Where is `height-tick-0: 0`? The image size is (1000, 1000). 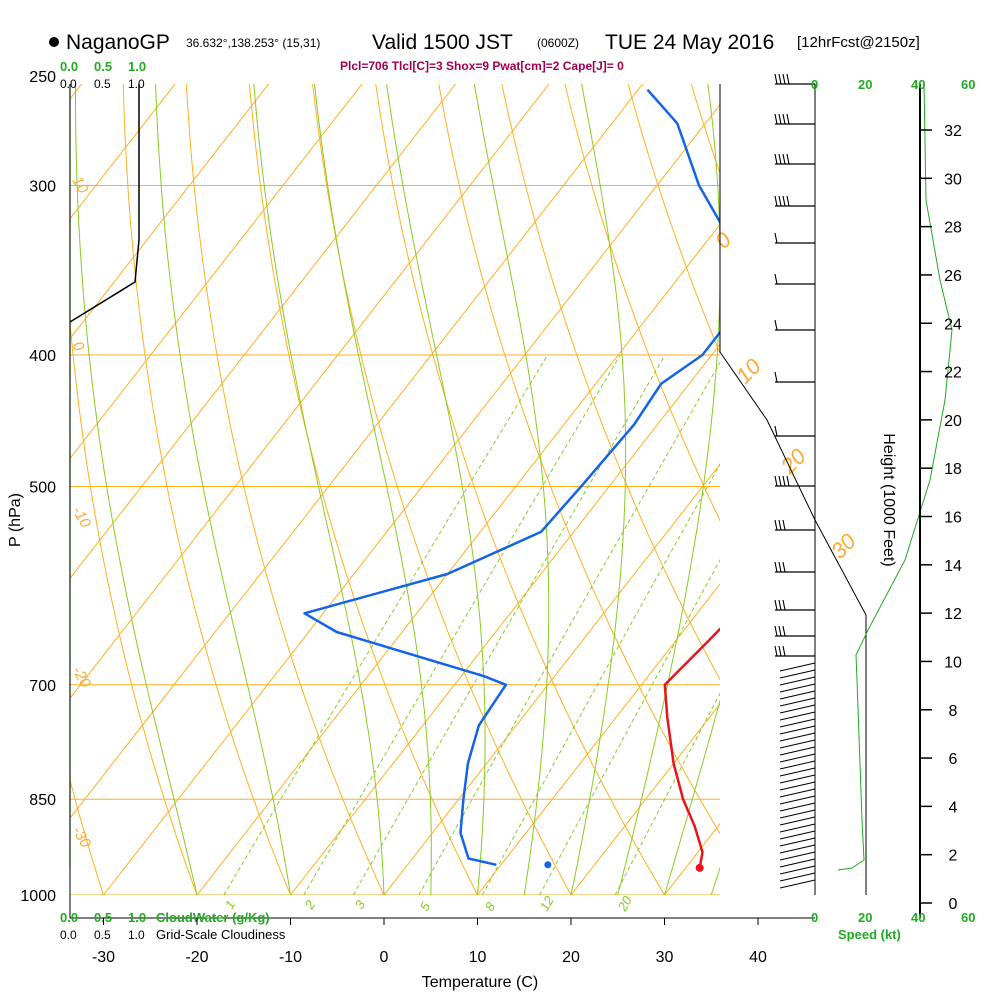 height-tick-0: 0 is located at coordinates (953, 904).